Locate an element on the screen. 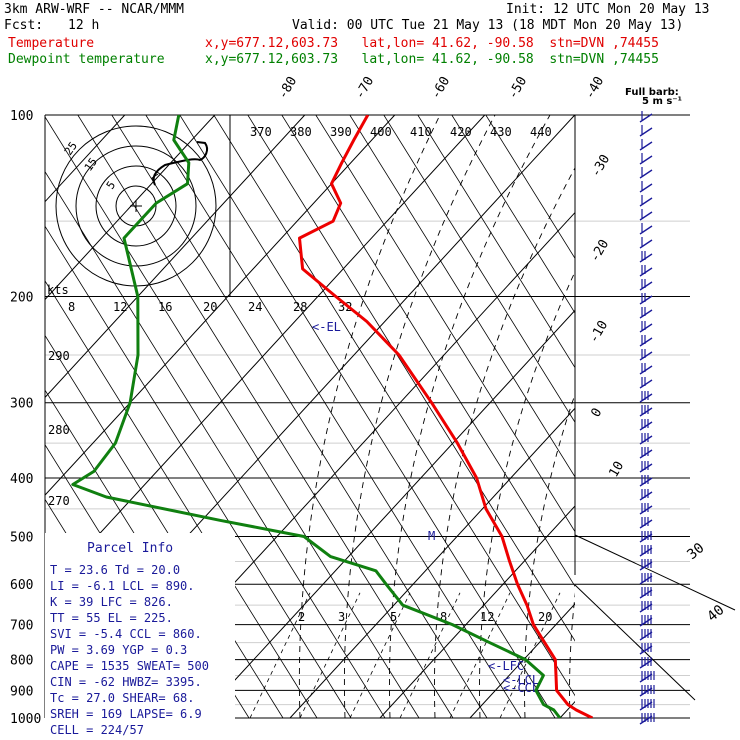  parcel-info-row: SREH = 169 LAPSE= 6.9 is located at coordinates (126, 714).